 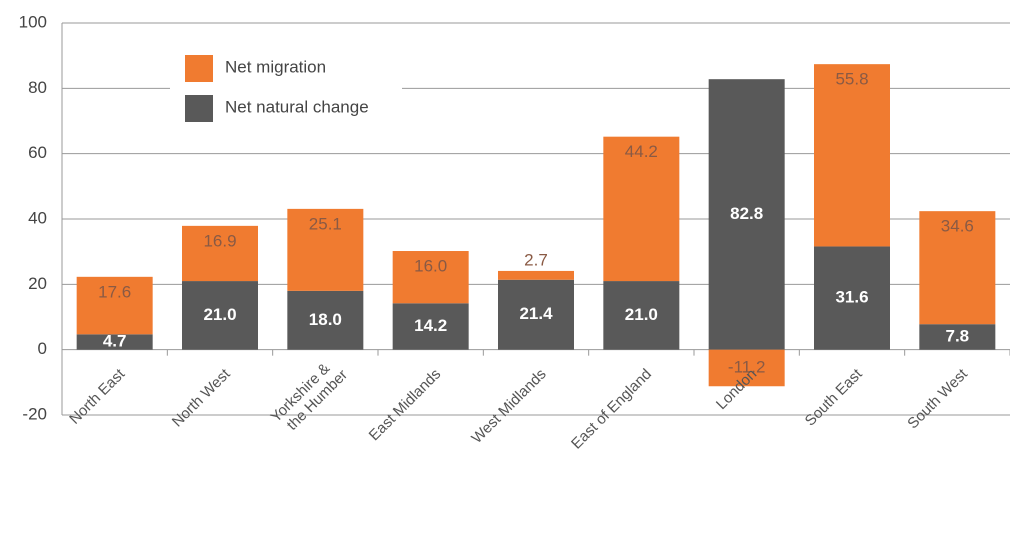 I want to click on value-label: 7.8, so click(x=958, y=335).